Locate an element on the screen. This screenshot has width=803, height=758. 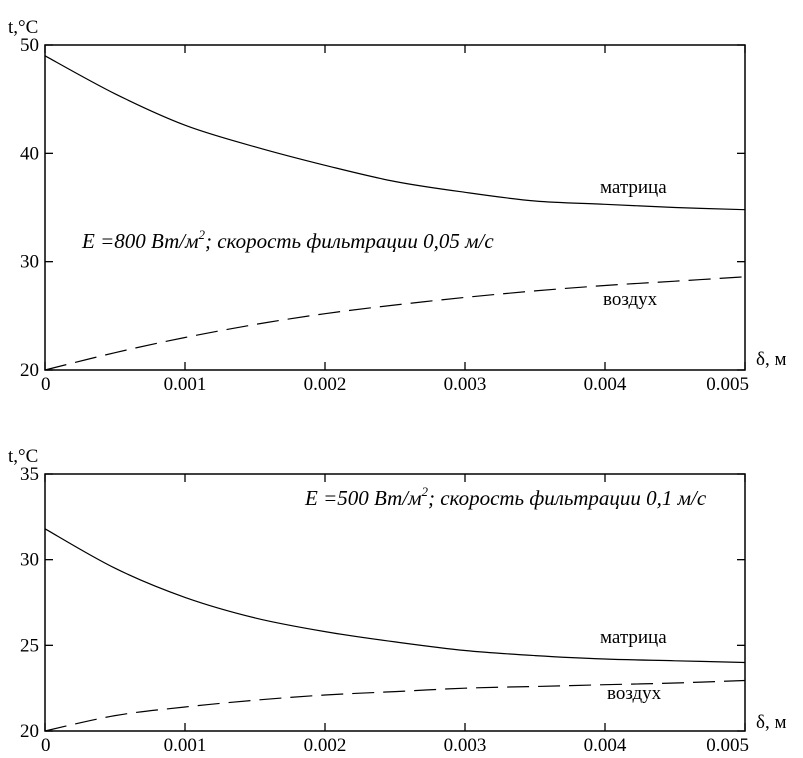
y-tick-label: 25 is located at coordinates (29, 645).